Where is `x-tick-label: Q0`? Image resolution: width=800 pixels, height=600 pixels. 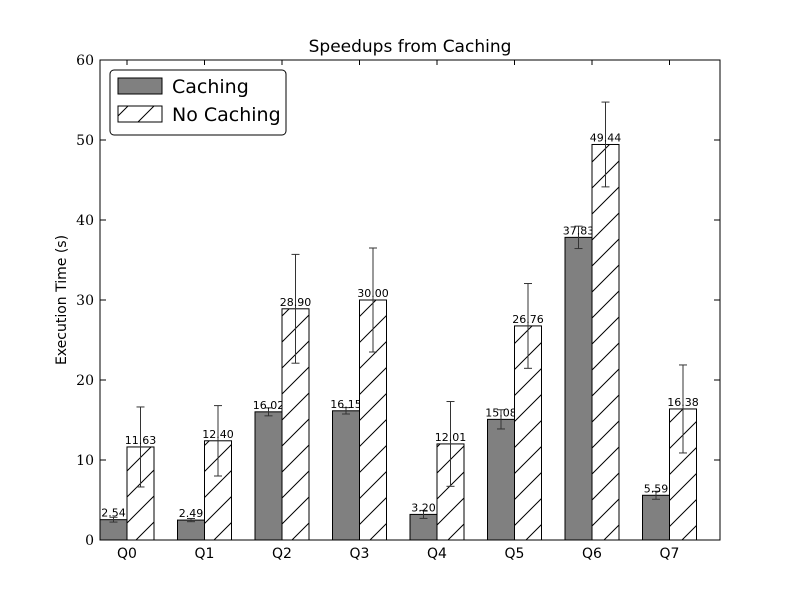
x-tick-label: Q0 is located at coordinates (127, 554).